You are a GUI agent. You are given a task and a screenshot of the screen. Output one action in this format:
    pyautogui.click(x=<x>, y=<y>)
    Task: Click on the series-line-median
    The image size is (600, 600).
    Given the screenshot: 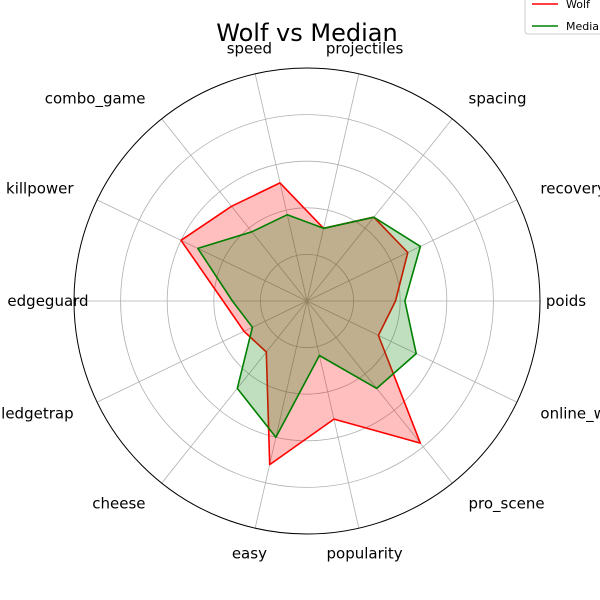 What is the action you would take?
    pyautogui.click(x=309, y=326)
    